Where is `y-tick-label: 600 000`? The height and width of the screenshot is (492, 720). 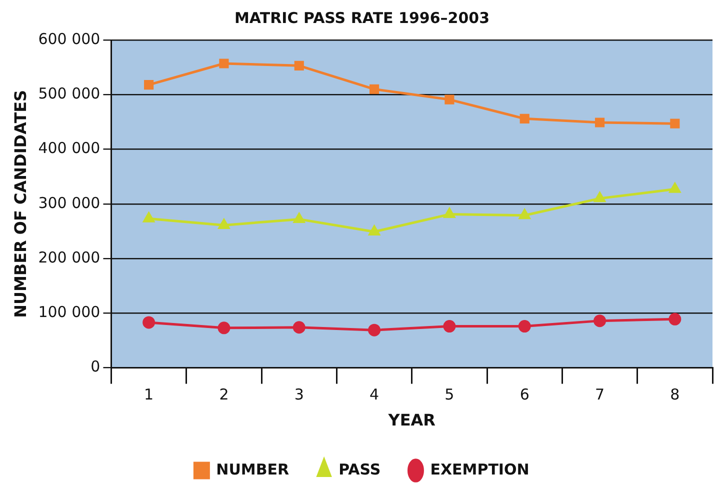
y-tick-label: 600 000 is located at coordinates (69, 39).